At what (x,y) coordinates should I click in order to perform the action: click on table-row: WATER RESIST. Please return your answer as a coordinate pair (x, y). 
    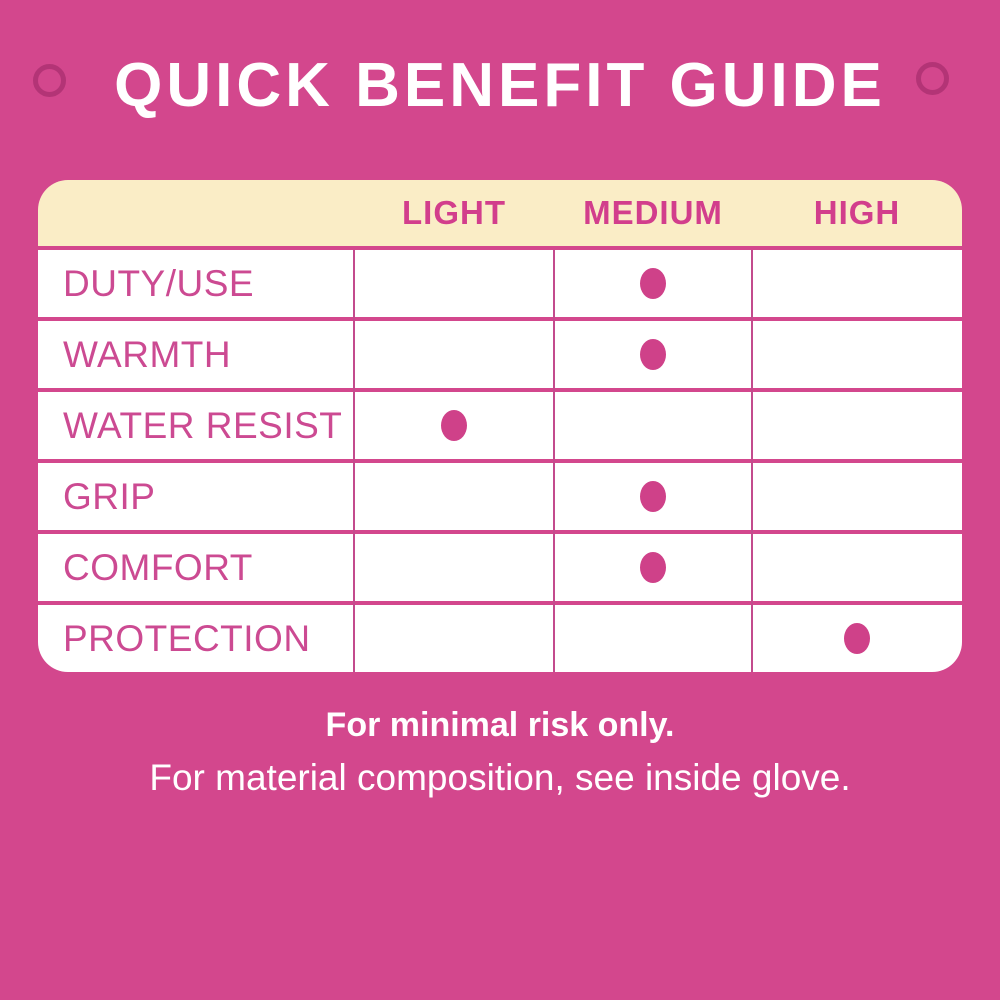
    Looking at the image, I should click on (500, 425).